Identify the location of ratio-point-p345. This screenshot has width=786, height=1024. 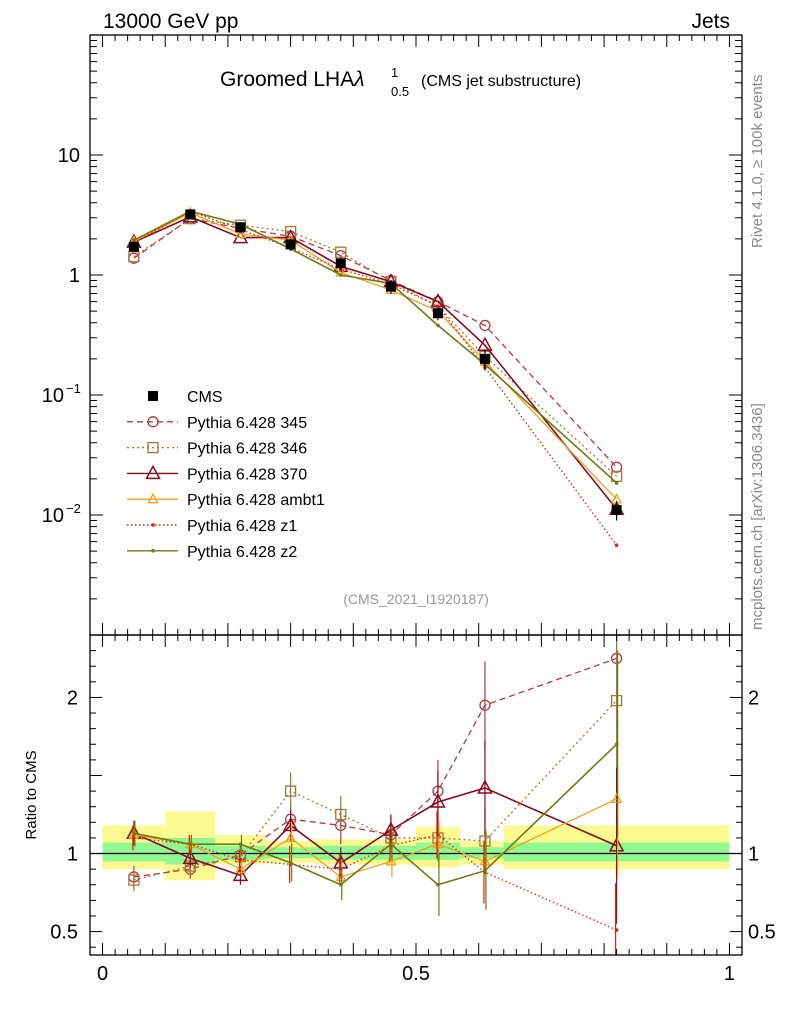
(485, 705).